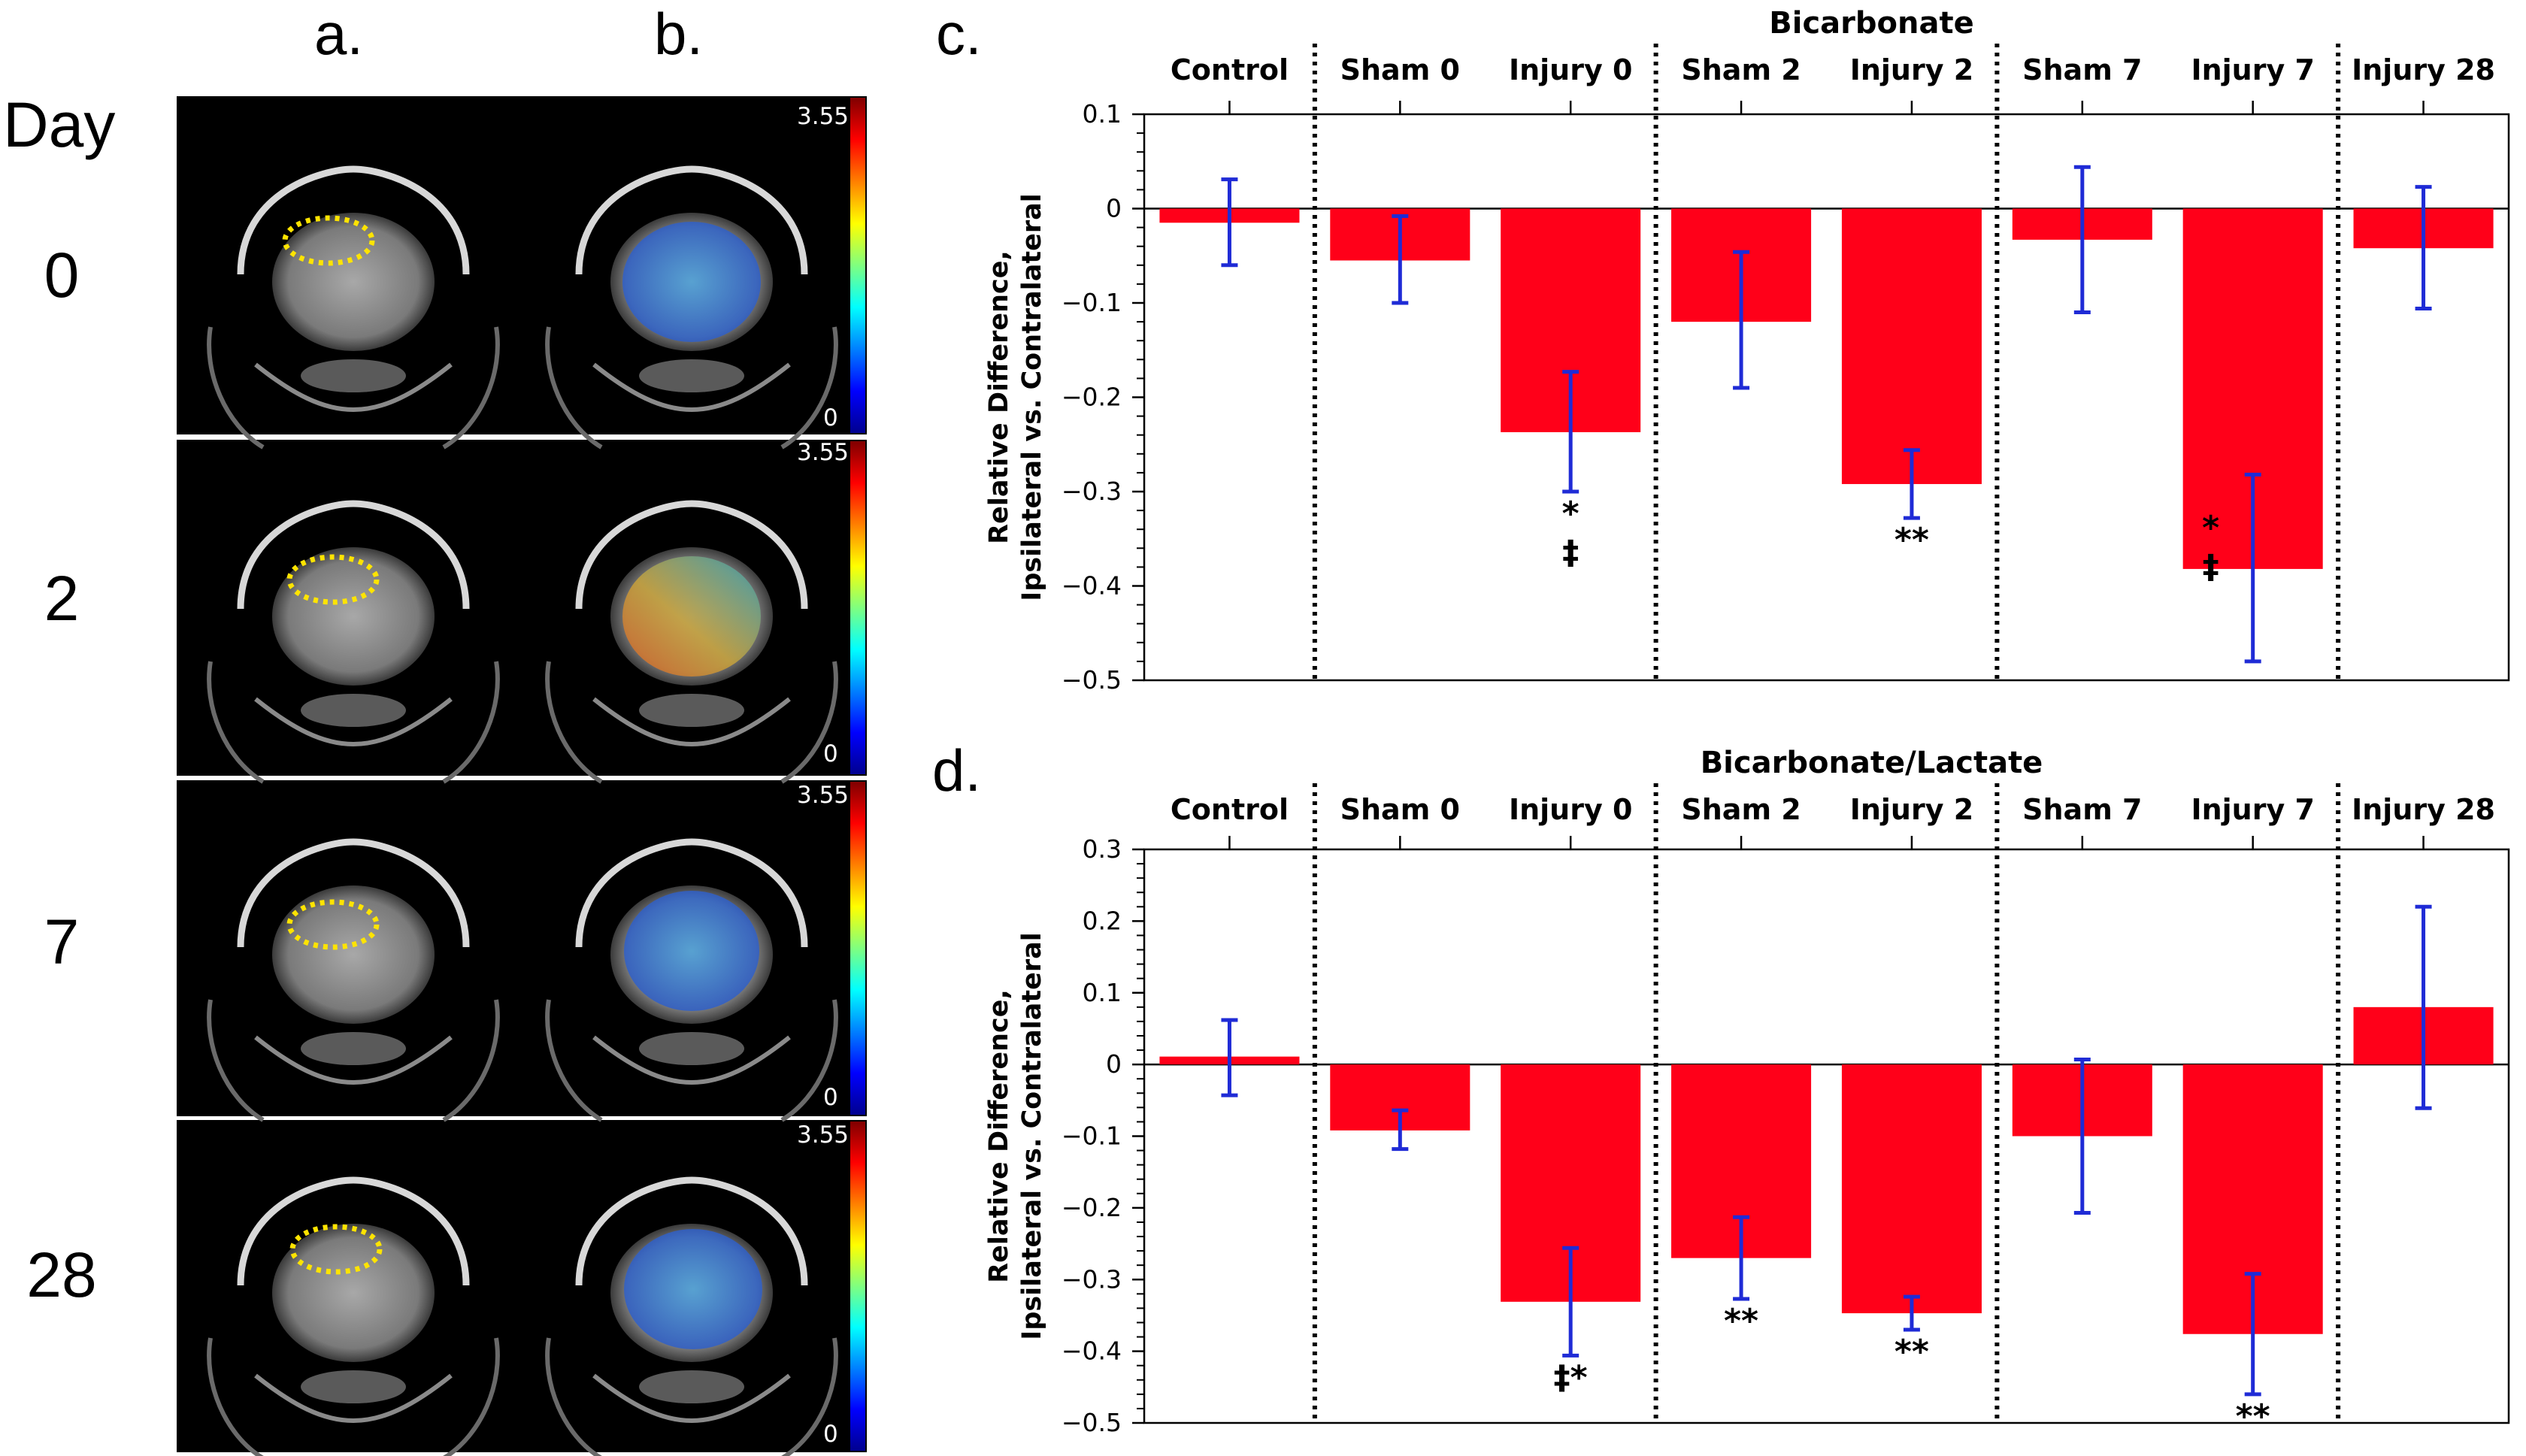 Image resolution: width=2526 pixels, height=1456 pixels. Describe the element at coordinates (61, 1275) in the screenshot. I see `day-label-28: 28` at that location.